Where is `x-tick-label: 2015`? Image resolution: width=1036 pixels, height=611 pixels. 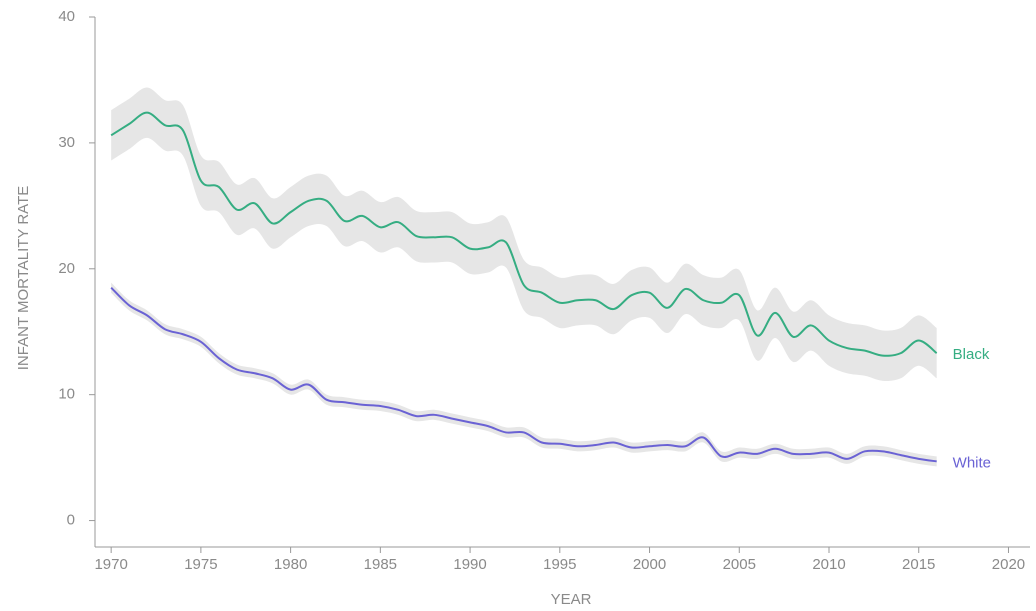
x-tick-label: 2015 is located at coordinates (918, 564).